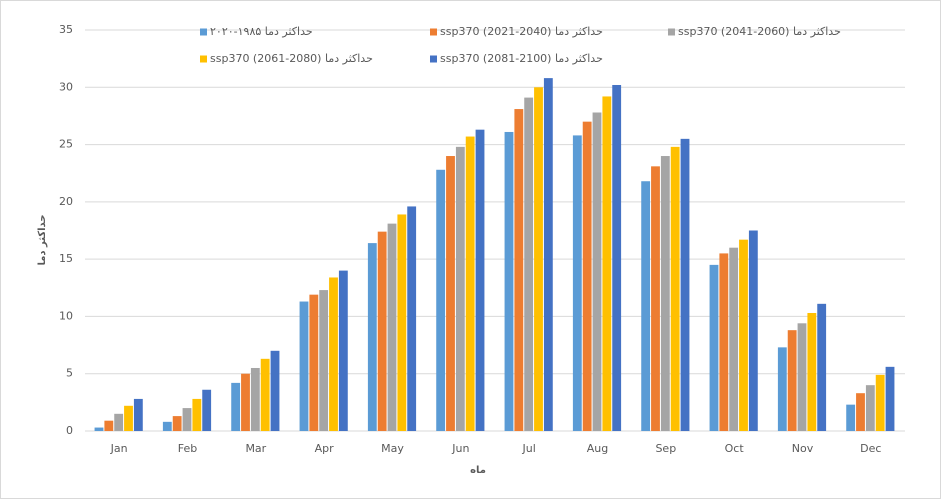  What do you see at coordinates (759, 31) in the screenshot?
I see `legend-label: ssp370 (2041-2060) حداکثر دما` at bounding box center [759, 31].